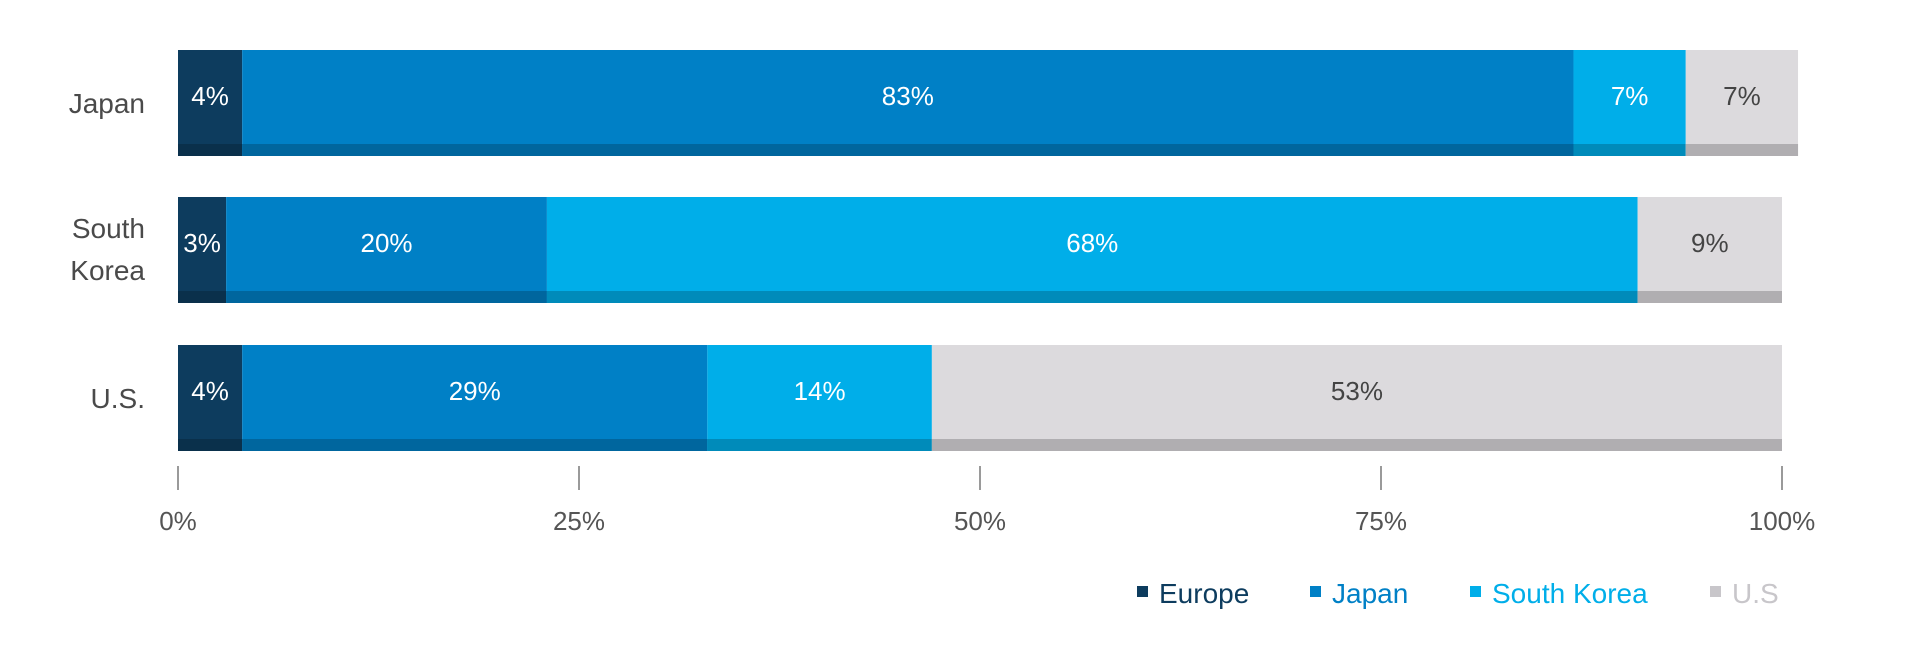 Image resolution: width=1920 pixels, height=663 pixels. Describe the element at coordinates (386, 243) in the screenshot. I see `data-label-south-korea-japan: 20%` at that location.